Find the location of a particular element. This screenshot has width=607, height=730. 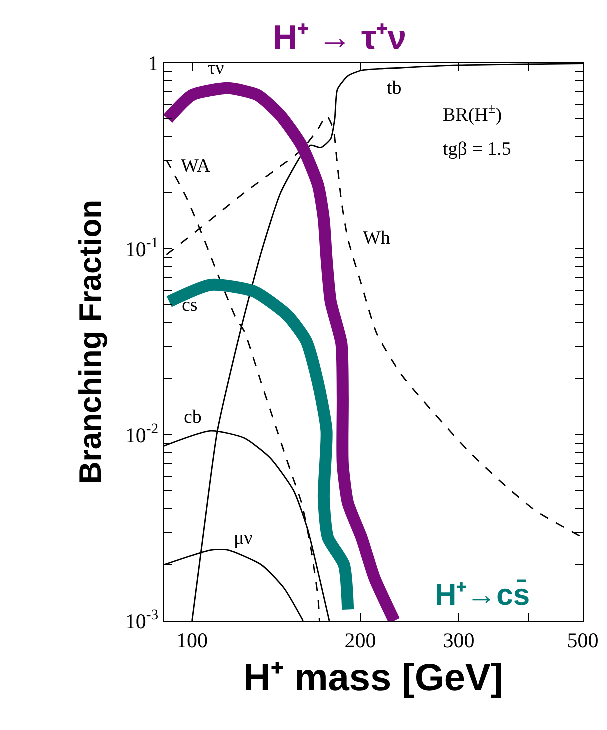

series-label: cb is located at coordinates (193, 417).